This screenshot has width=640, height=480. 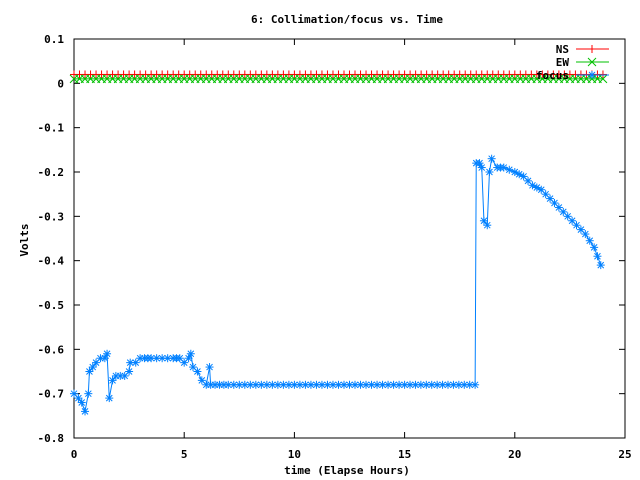 What do you see at coordinates (51, 438) in the screenshot?
I see `y-tick-label: -0.8` at bounding box center [51, 438].